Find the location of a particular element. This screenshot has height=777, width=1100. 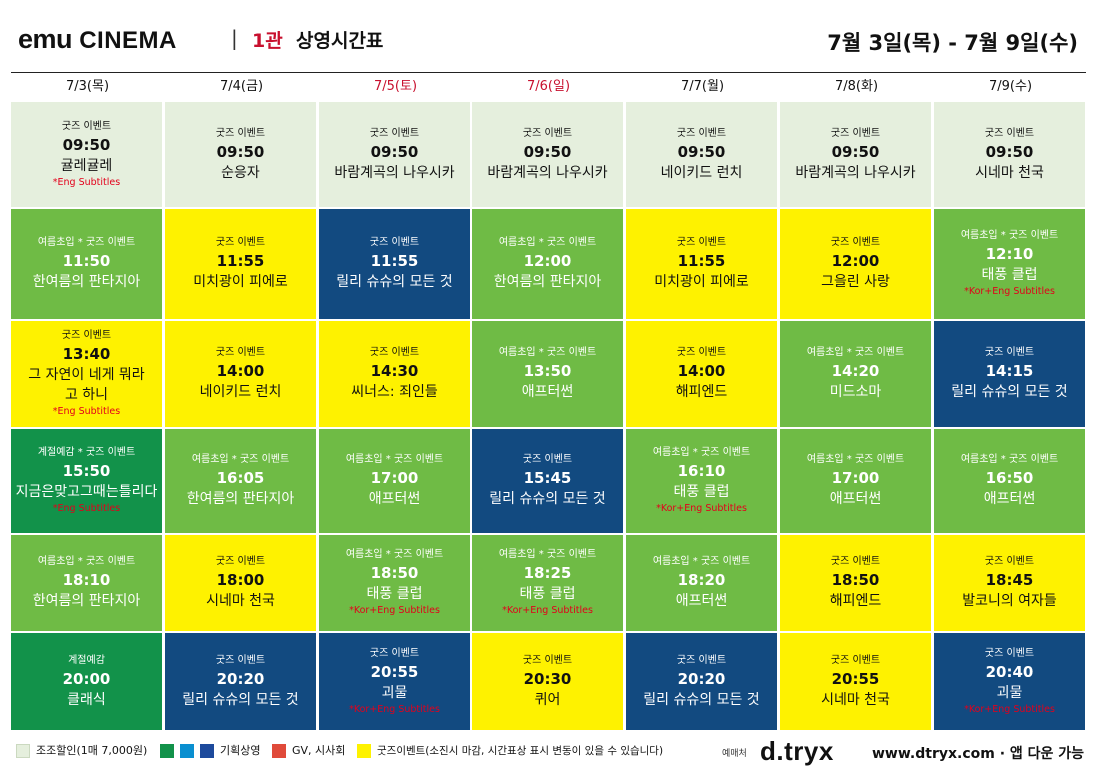

screening-time: 20:00 is located at coordinates (86, 678).